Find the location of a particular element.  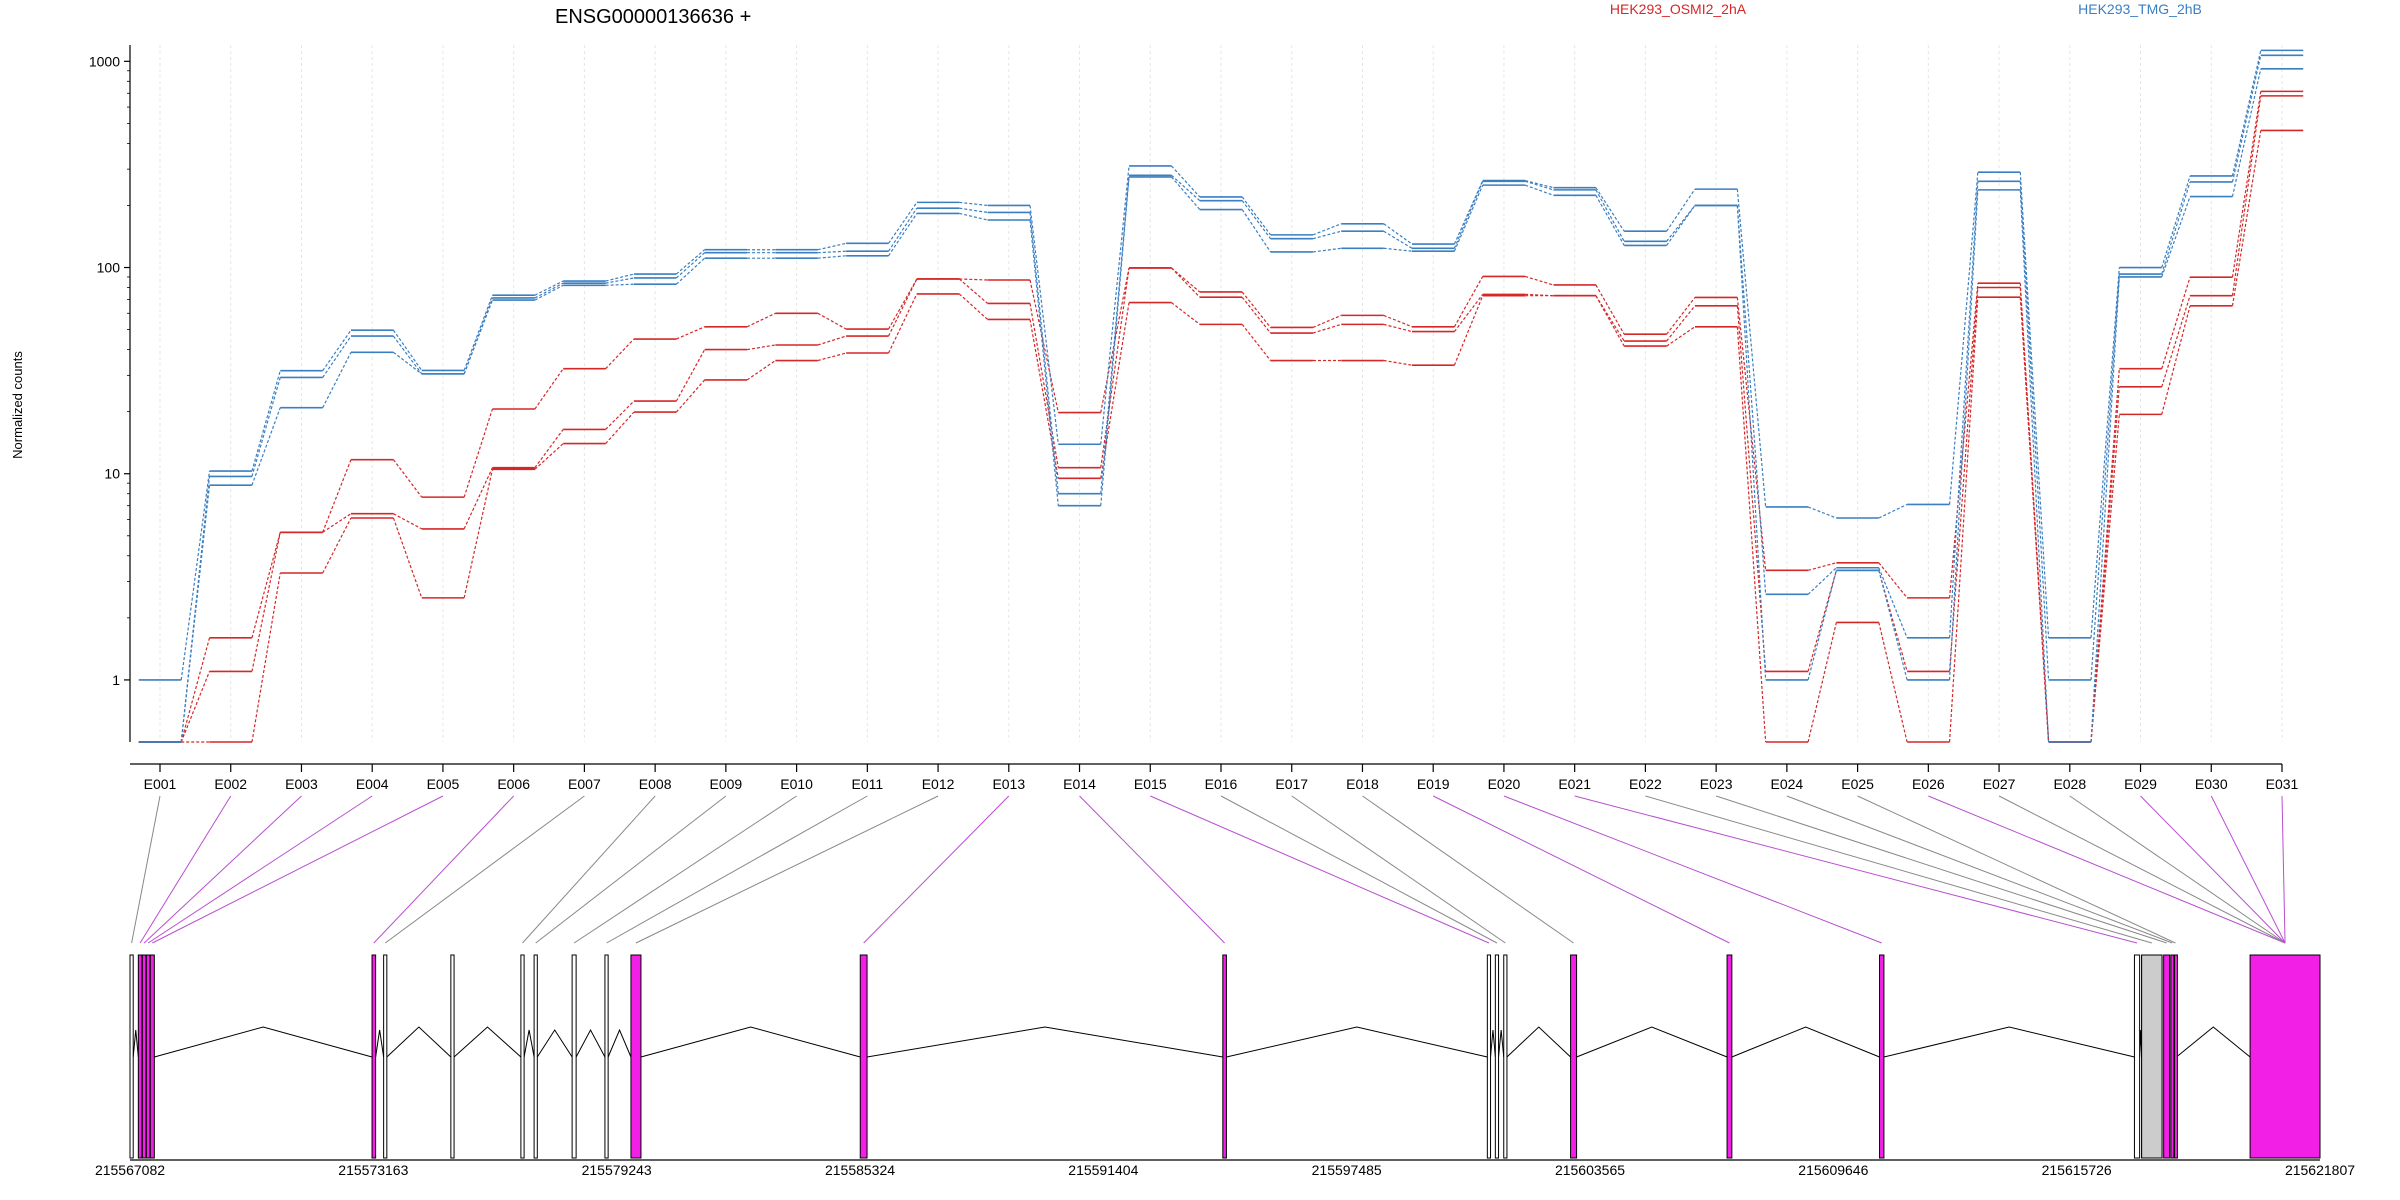

x-tick-label-e004: E004 is located at coordinates (372, 784).